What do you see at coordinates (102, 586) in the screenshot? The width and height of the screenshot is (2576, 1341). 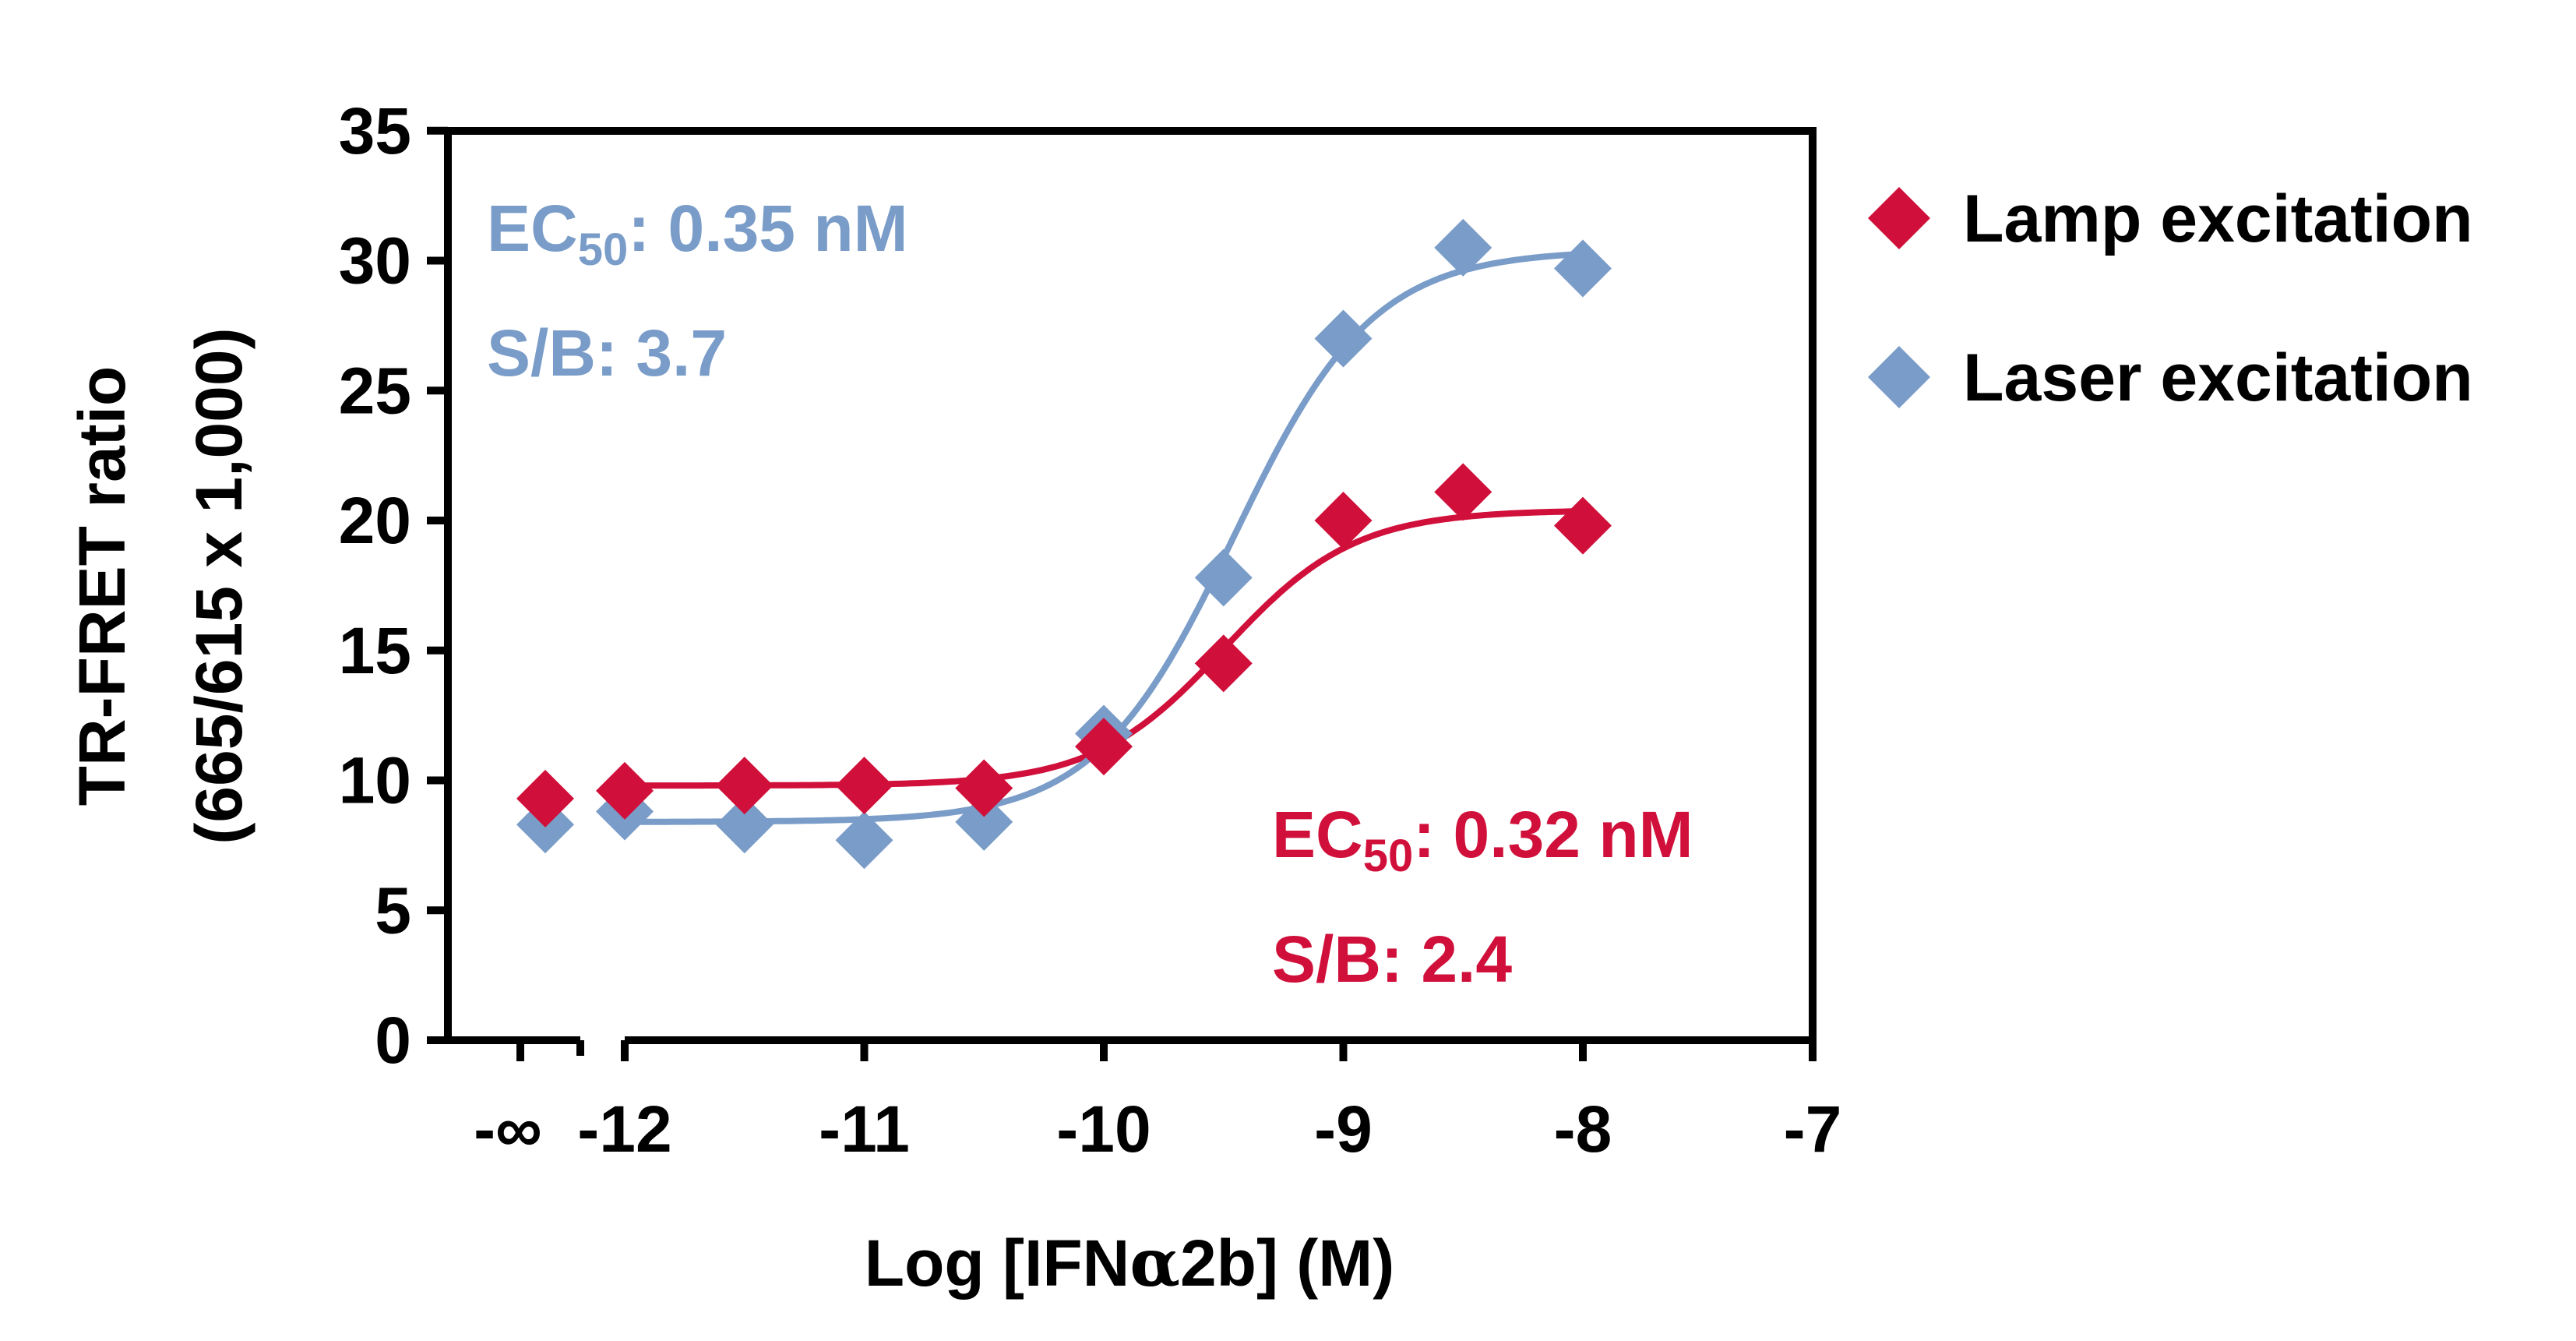 I see `y-axis-title-line1: TR-FRET ratio` at bounding box center [102, 586].